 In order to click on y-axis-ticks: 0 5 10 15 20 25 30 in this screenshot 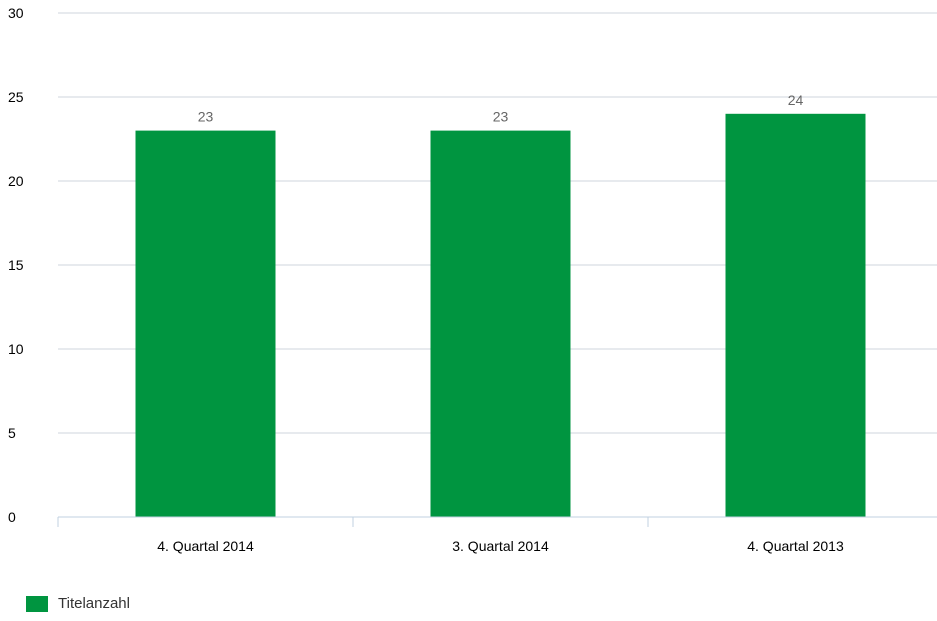, I will do `click(16, 265)`.